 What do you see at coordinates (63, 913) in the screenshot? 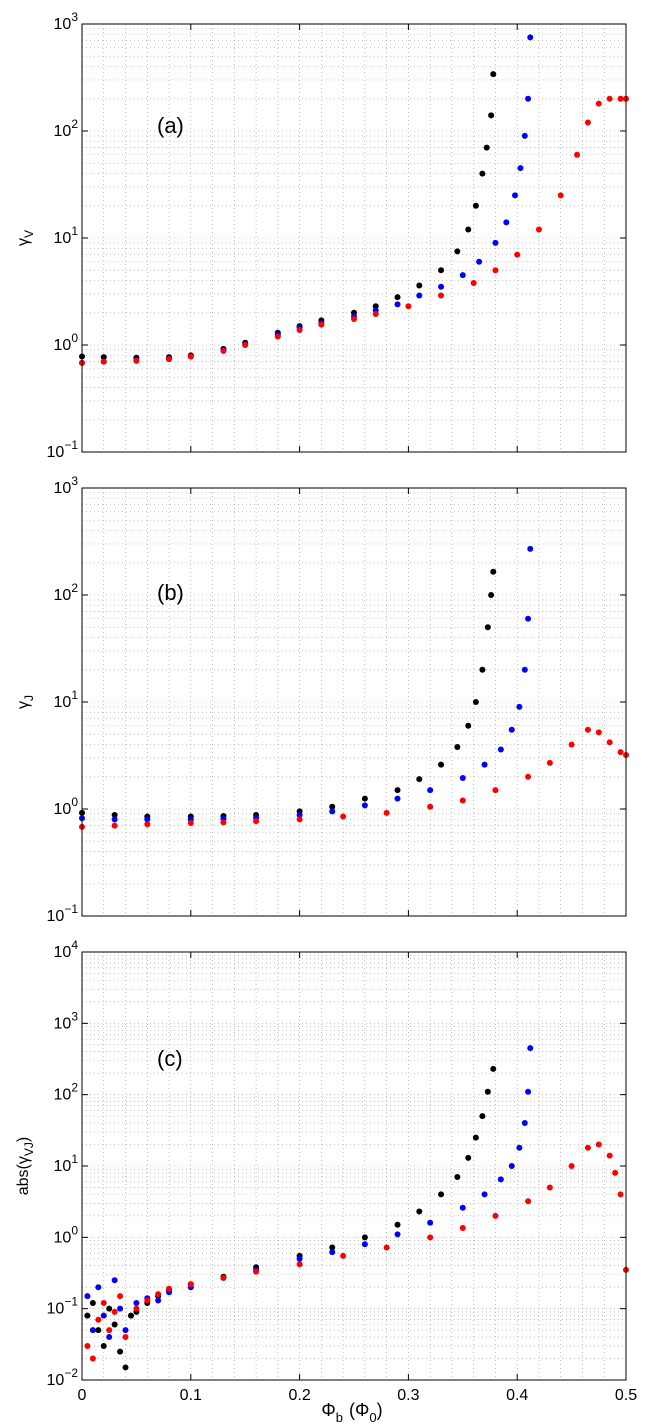
I see `y-tick-label: 10⁻¹` at bounding box center [63, 913].